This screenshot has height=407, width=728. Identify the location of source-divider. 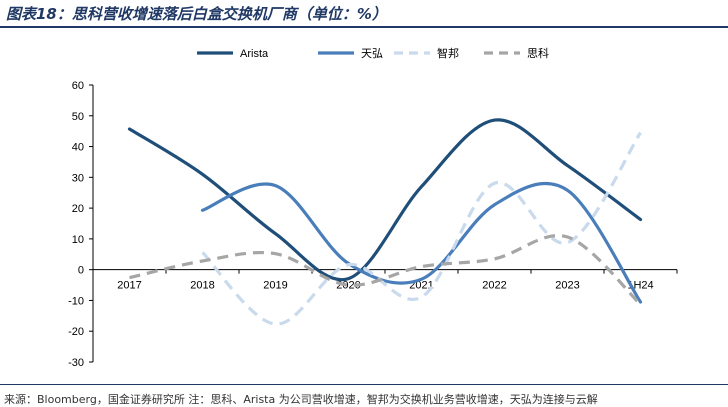
(364, 384).